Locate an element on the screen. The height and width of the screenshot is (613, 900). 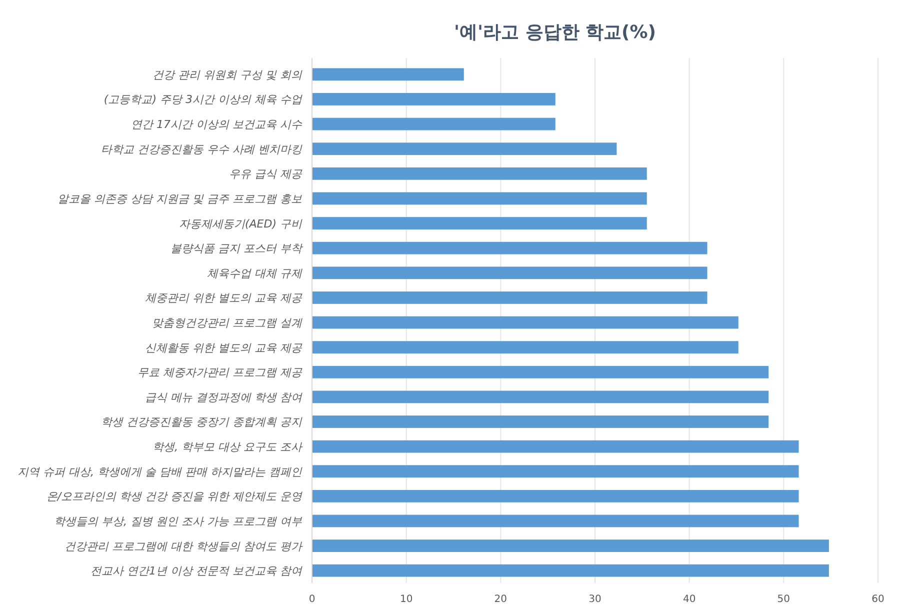
y-tick-label: 건강 관리 위원회 구성 및 회의 is located at coordinates (227, 75).